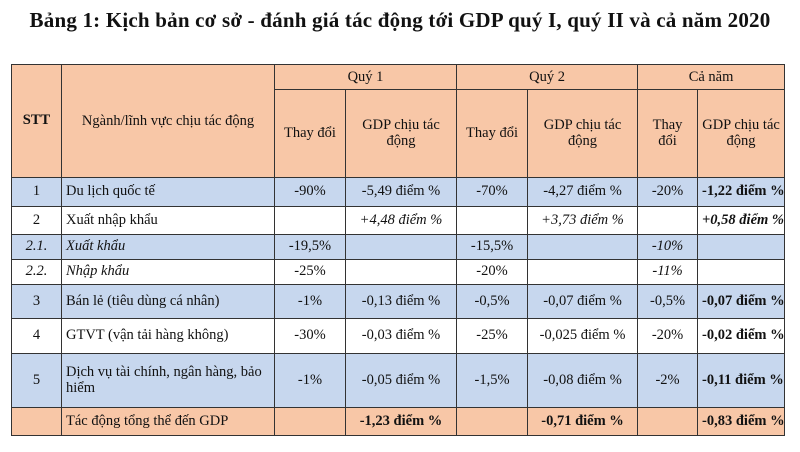  What do you see at coordinates (401, 421) in the screenshot?
I see `total-q1-gdp: -1,23 điểm %` at bounding box center [401, 421].